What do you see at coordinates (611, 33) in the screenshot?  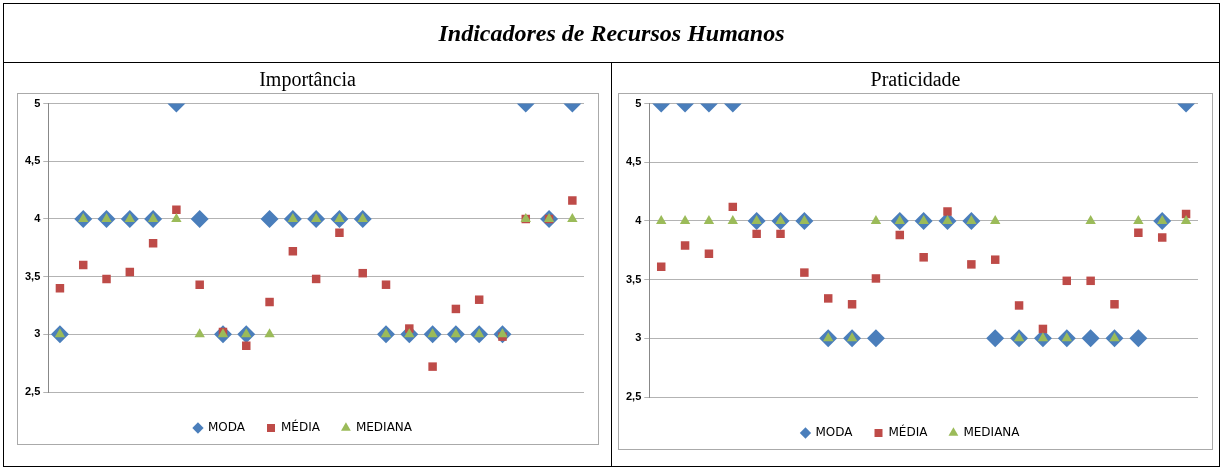 I see `text: Indicadores de Recursos Humanos` at bounding box center [611, 33].